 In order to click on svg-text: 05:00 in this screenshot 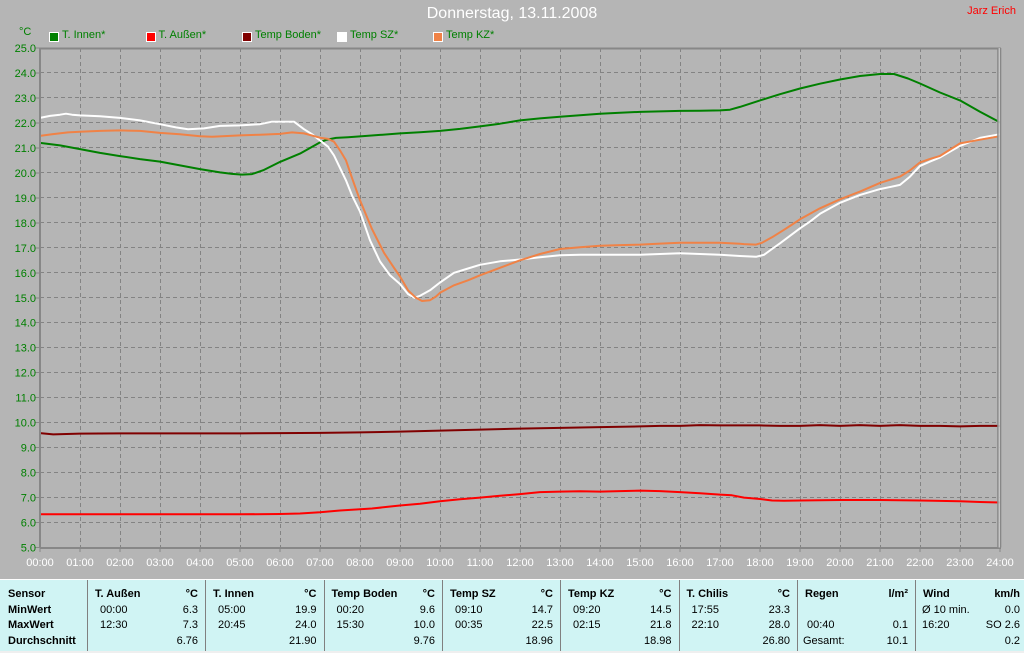, I will do `click(240, 563)`.